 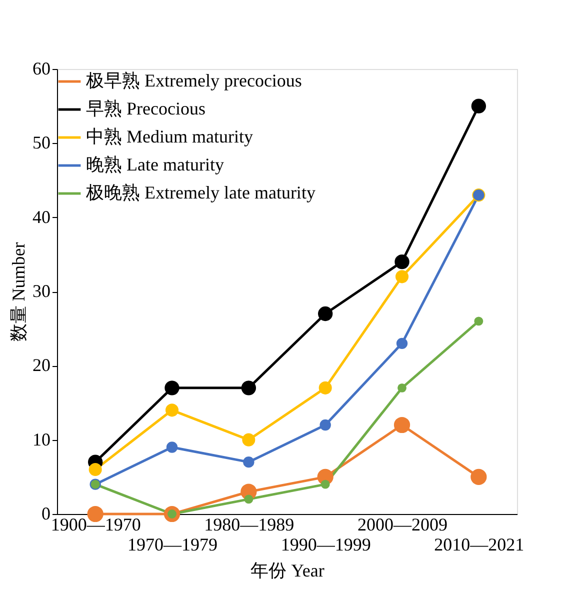 What do you see at coordinates (41, 68) in the screenshot?
I see `y-tick-label: 60` at bounding box center [41, 68].